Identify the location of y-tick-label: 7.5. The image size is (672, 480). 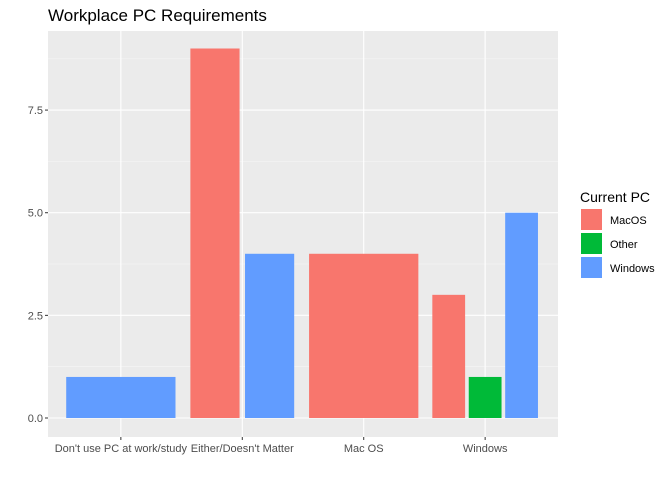
(35, 111).